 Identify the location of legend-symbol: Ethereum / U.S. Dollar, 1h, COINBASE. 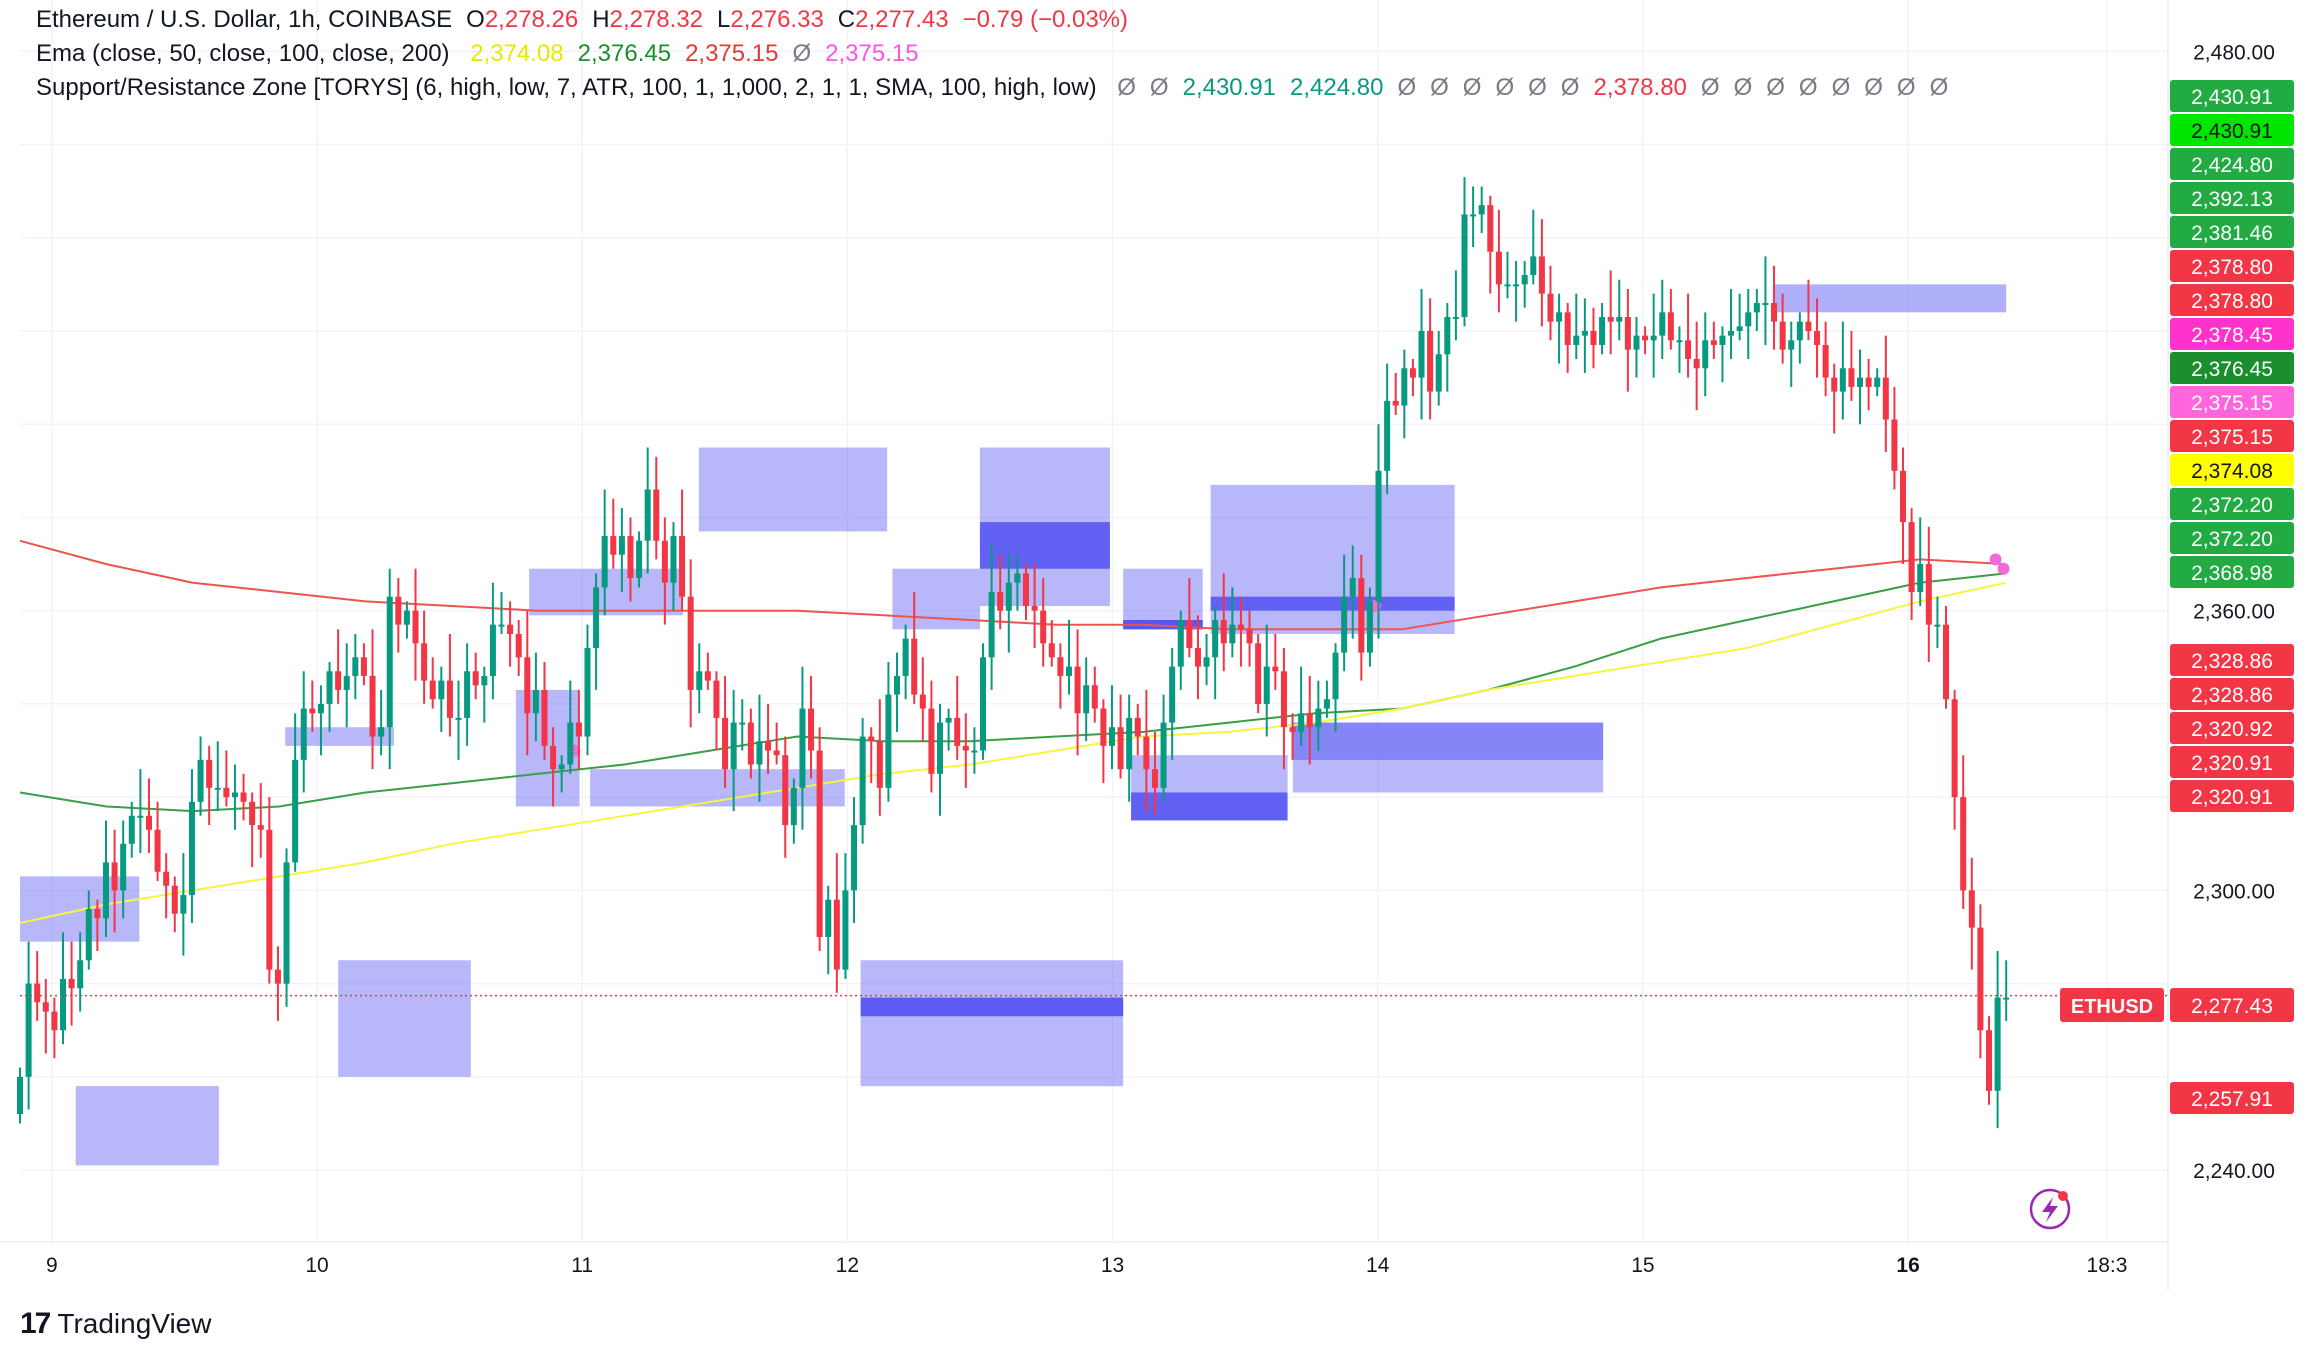
(244, 19).